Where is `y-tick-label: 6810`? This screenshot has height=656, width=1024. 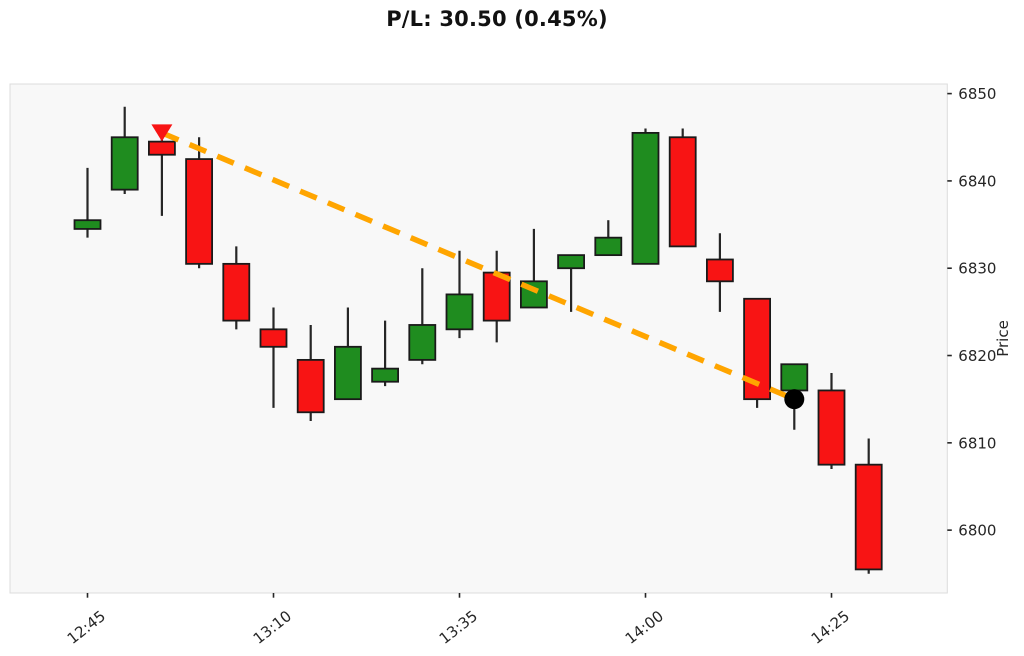 y-tick-label: 6810 is located at coordinates (977, 443).